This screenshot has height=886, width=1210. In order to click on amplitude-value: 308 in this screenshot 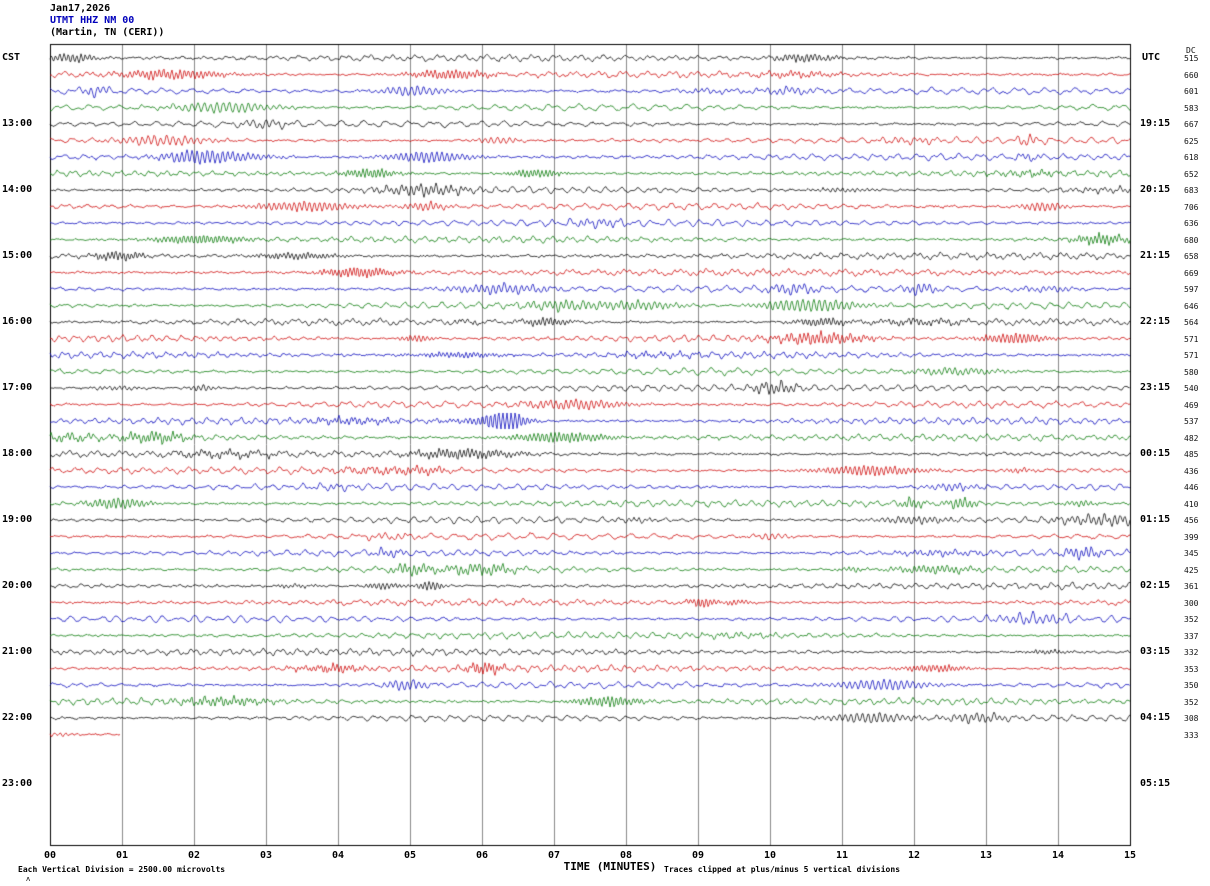, I will do `click(1191, 718)`.